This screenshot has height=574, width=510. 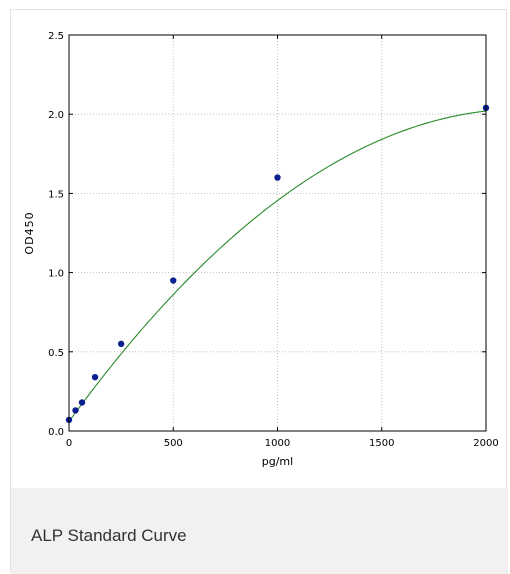 I want to click on figure-caption: ALP Standard Curve, so click(x=109, y=535).